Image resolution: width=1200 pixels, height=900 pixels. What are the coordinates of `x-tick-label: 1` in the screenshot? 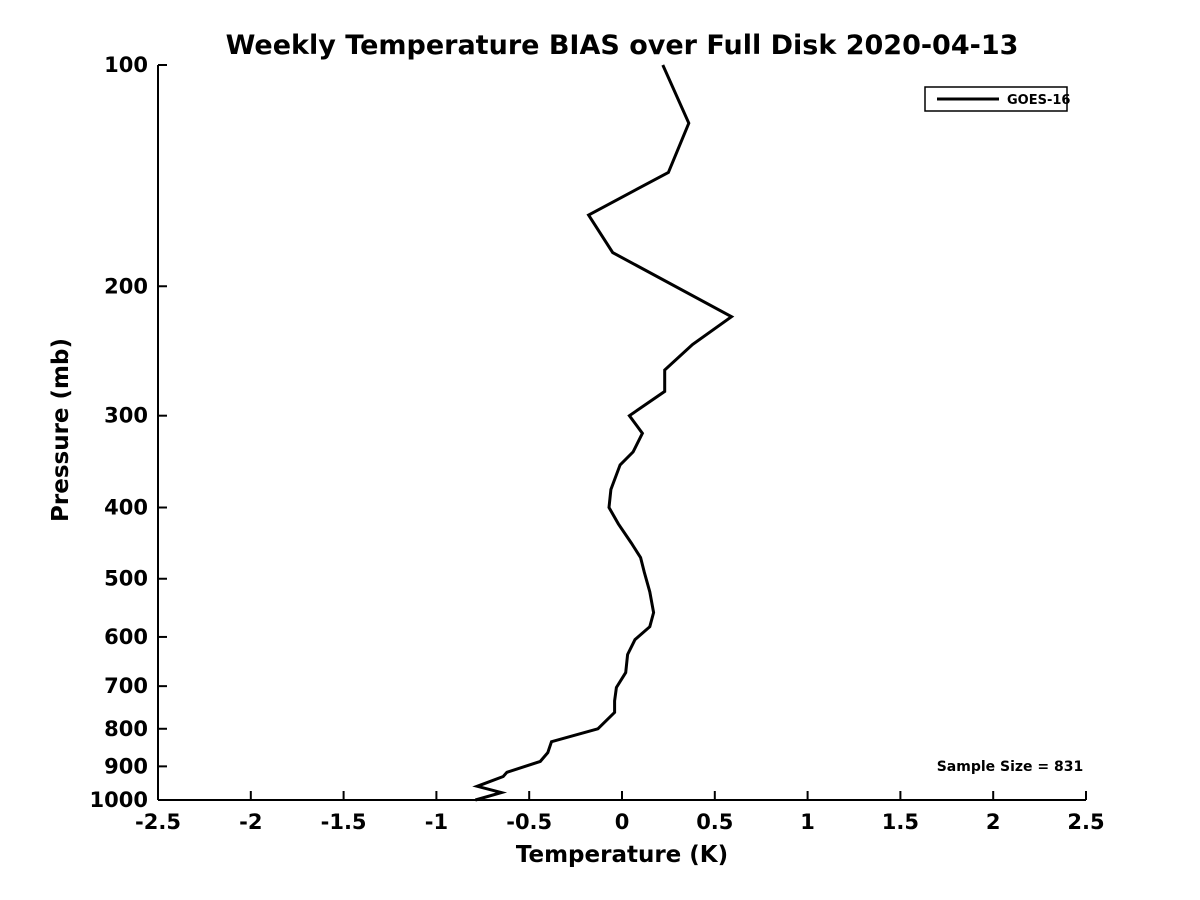 It's located at (807, 822).